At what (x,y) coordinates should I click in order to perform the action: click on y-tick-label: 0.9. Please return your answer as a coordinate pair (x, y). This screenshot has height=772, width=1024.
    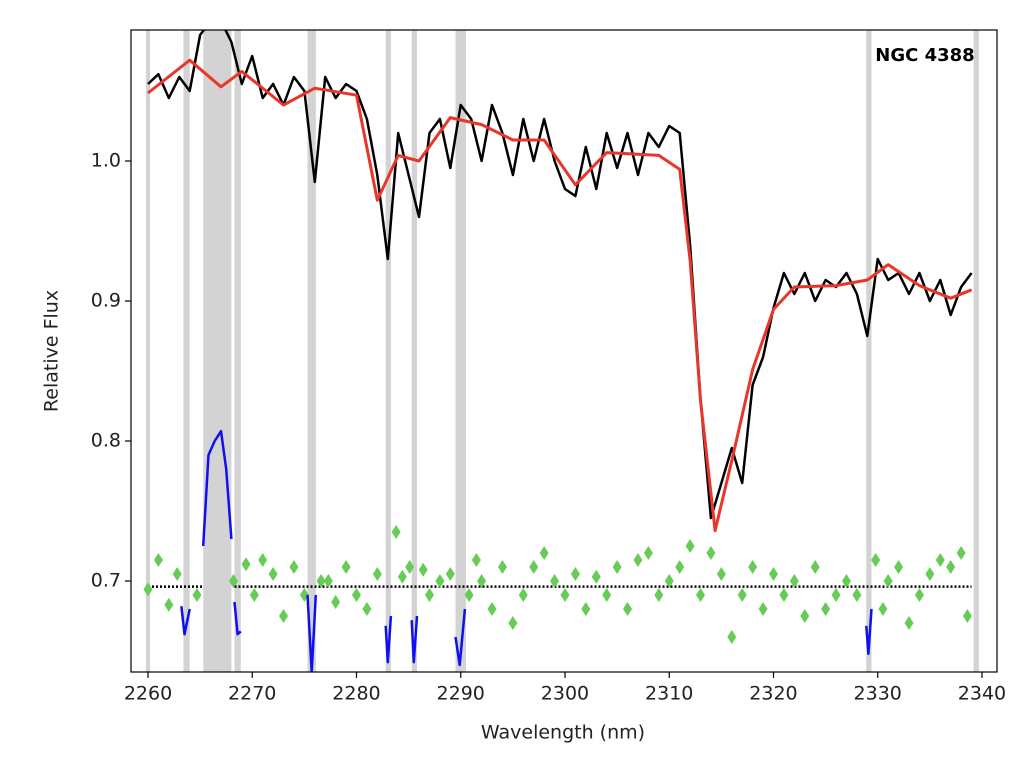
    Looking at the image, I should click on (106, 301).